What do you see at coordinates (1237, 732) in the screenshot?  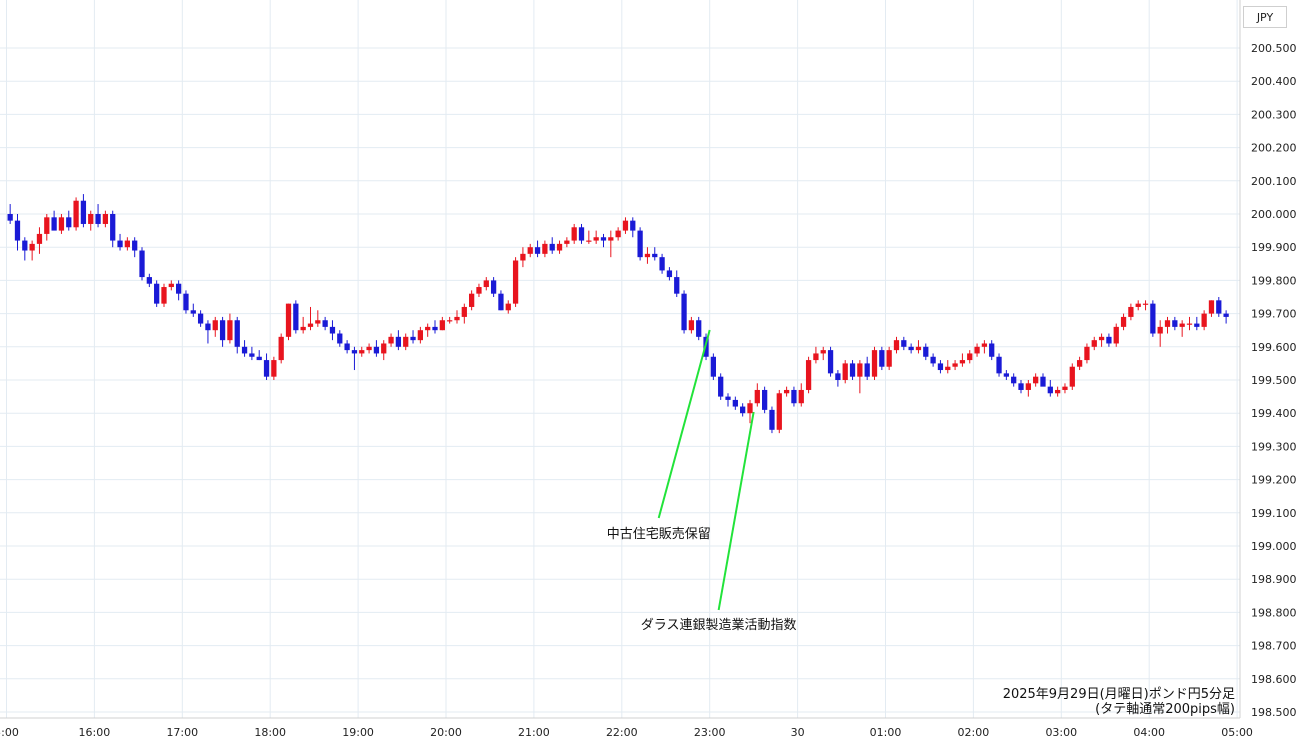 I see `x-tick-label: 05:00` at bounding box center [1237, 732].